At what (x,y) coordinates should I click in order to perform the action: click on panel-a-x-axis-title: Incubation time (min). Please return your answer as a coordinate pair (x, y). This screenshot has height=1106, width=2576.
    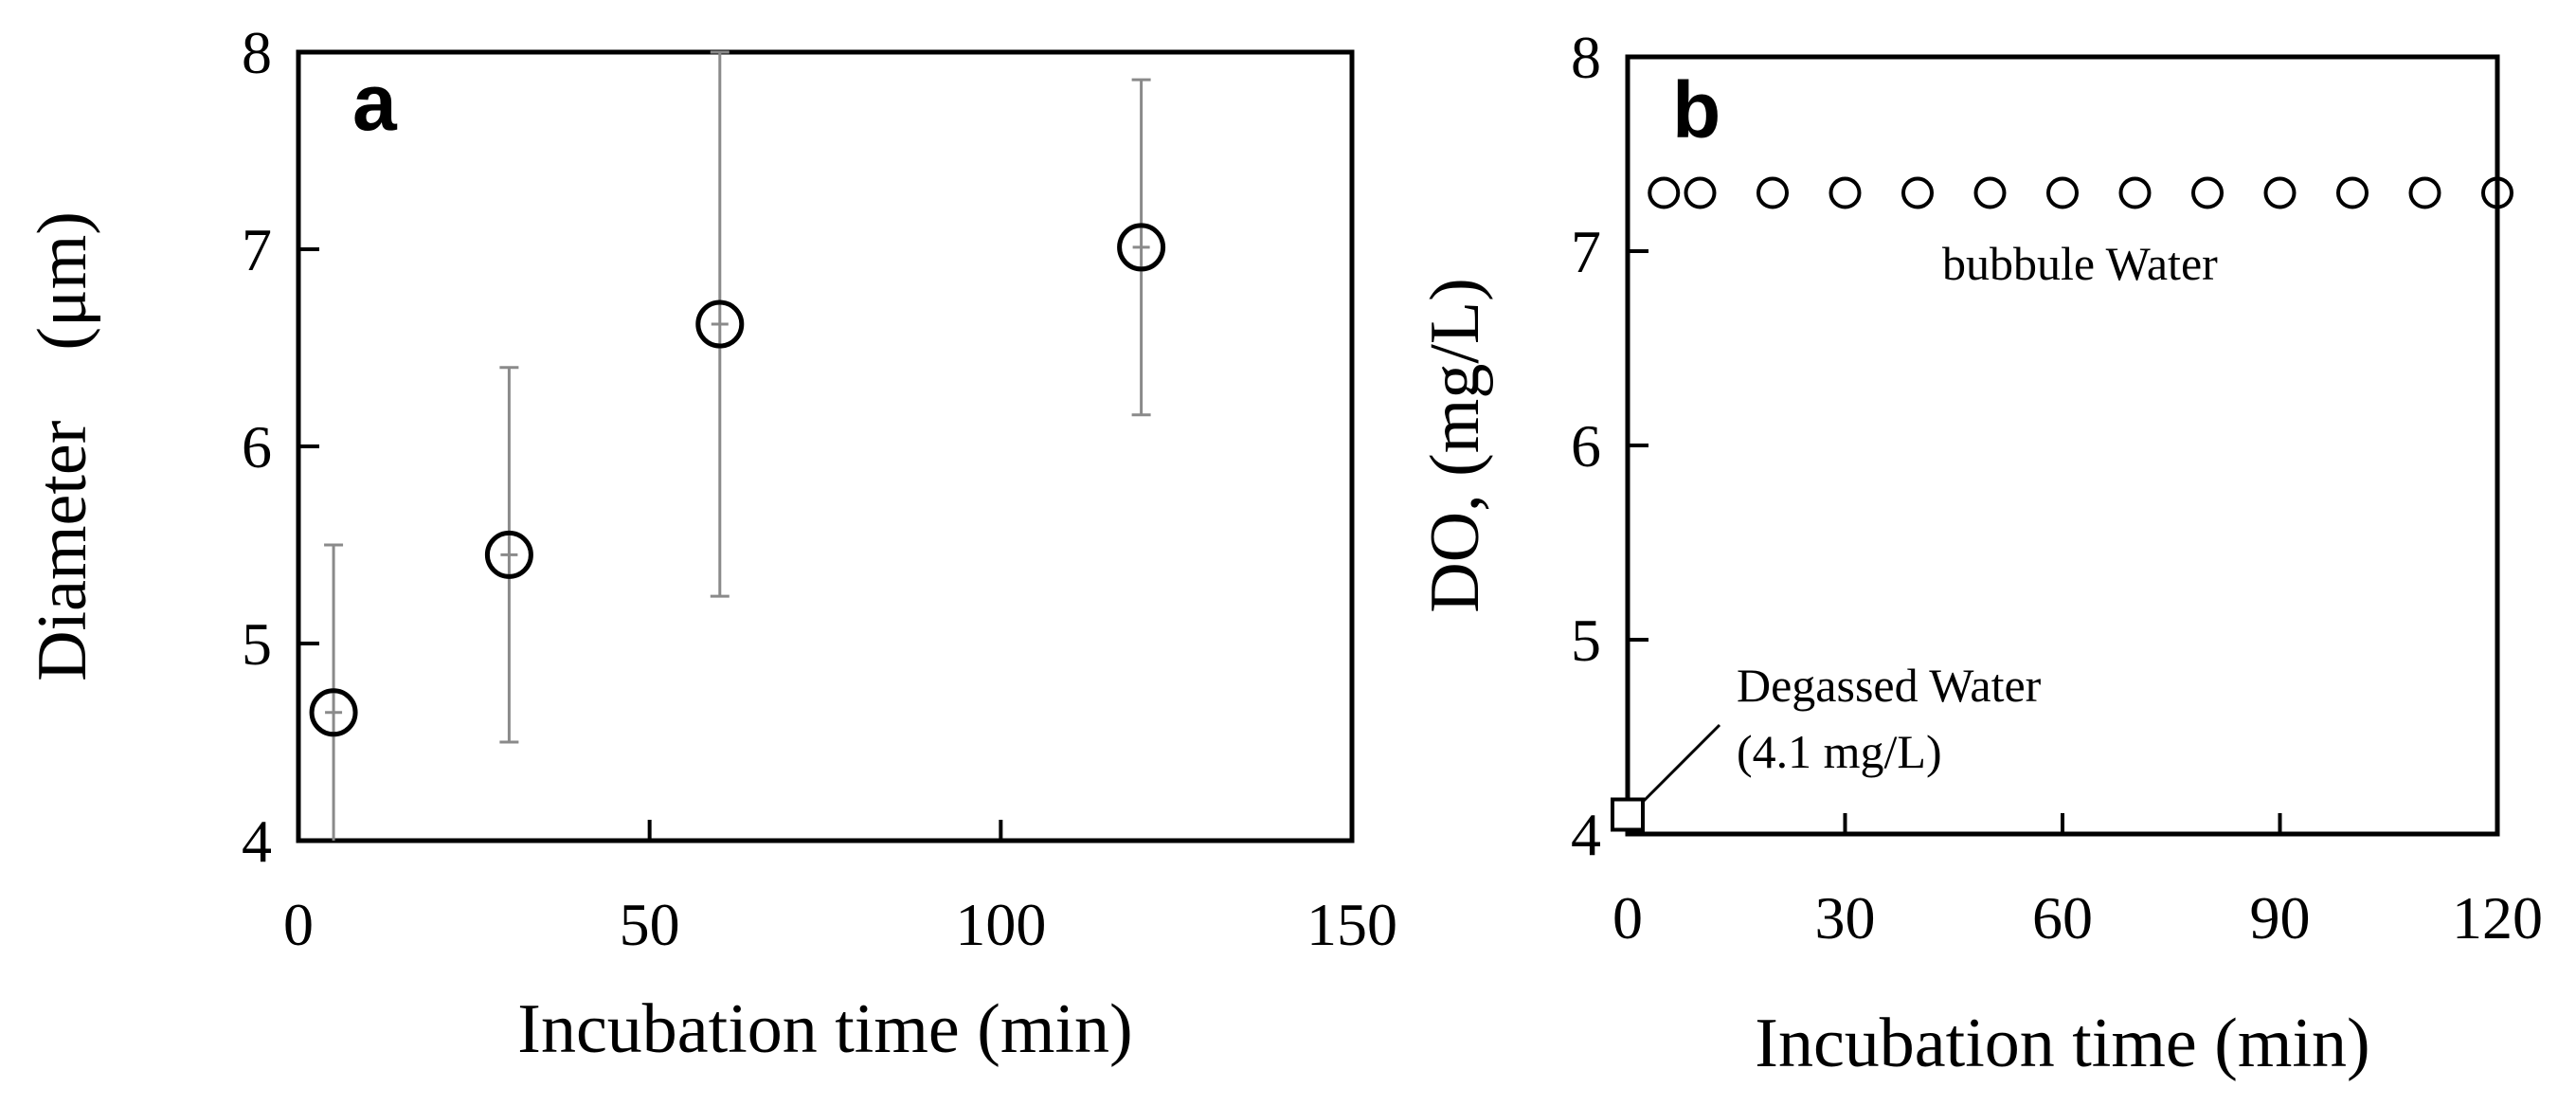
    Looking at the image, I should click on (824, 1029).